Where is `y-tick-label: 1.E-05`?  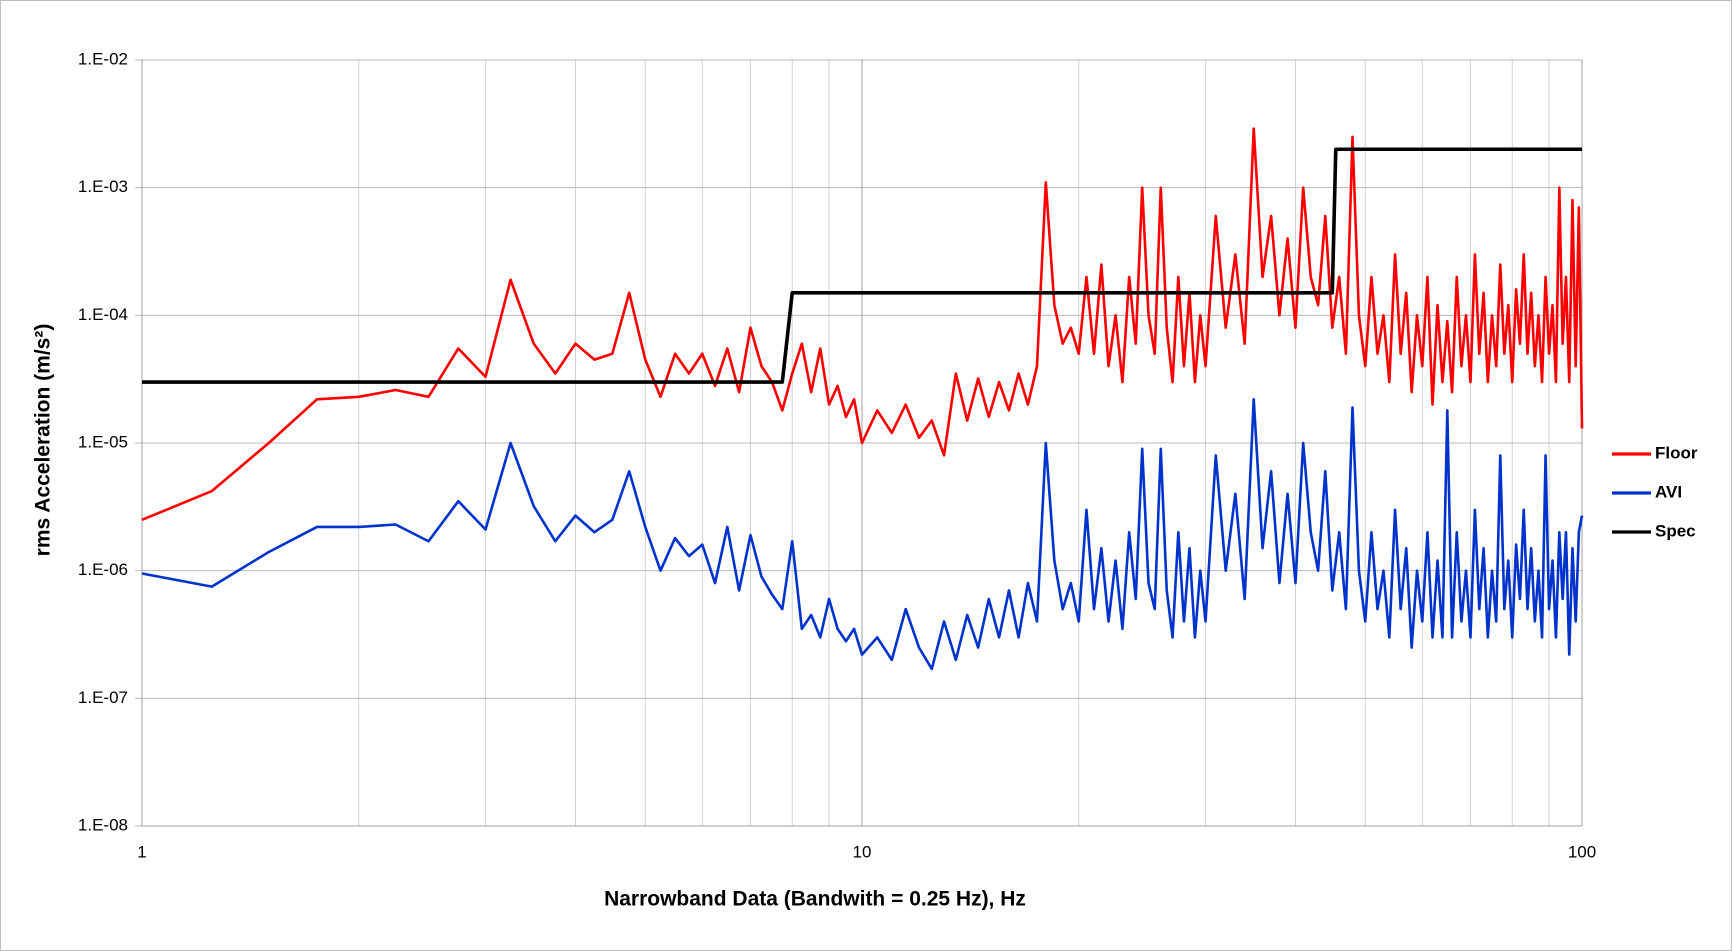 y-tick-label: 1.E-05 is located at coordinates (103, 441).